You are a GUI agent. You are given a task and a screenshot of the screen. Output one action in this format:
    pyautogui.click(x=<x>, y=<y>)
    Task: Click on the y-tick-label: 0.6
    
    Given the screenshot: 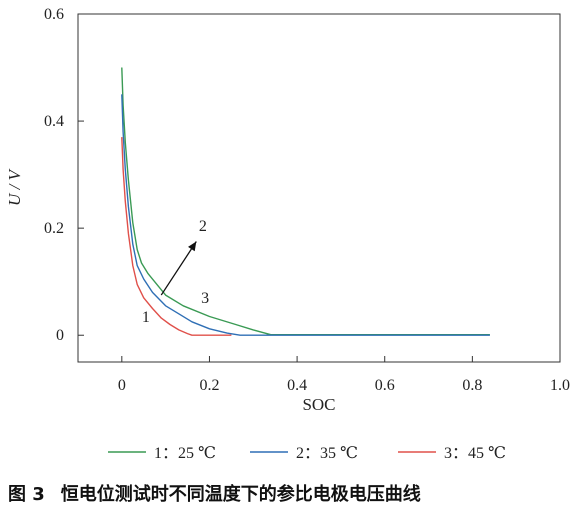 What is the action you would take?
    pyautogui.click(x=54, y=14)
    